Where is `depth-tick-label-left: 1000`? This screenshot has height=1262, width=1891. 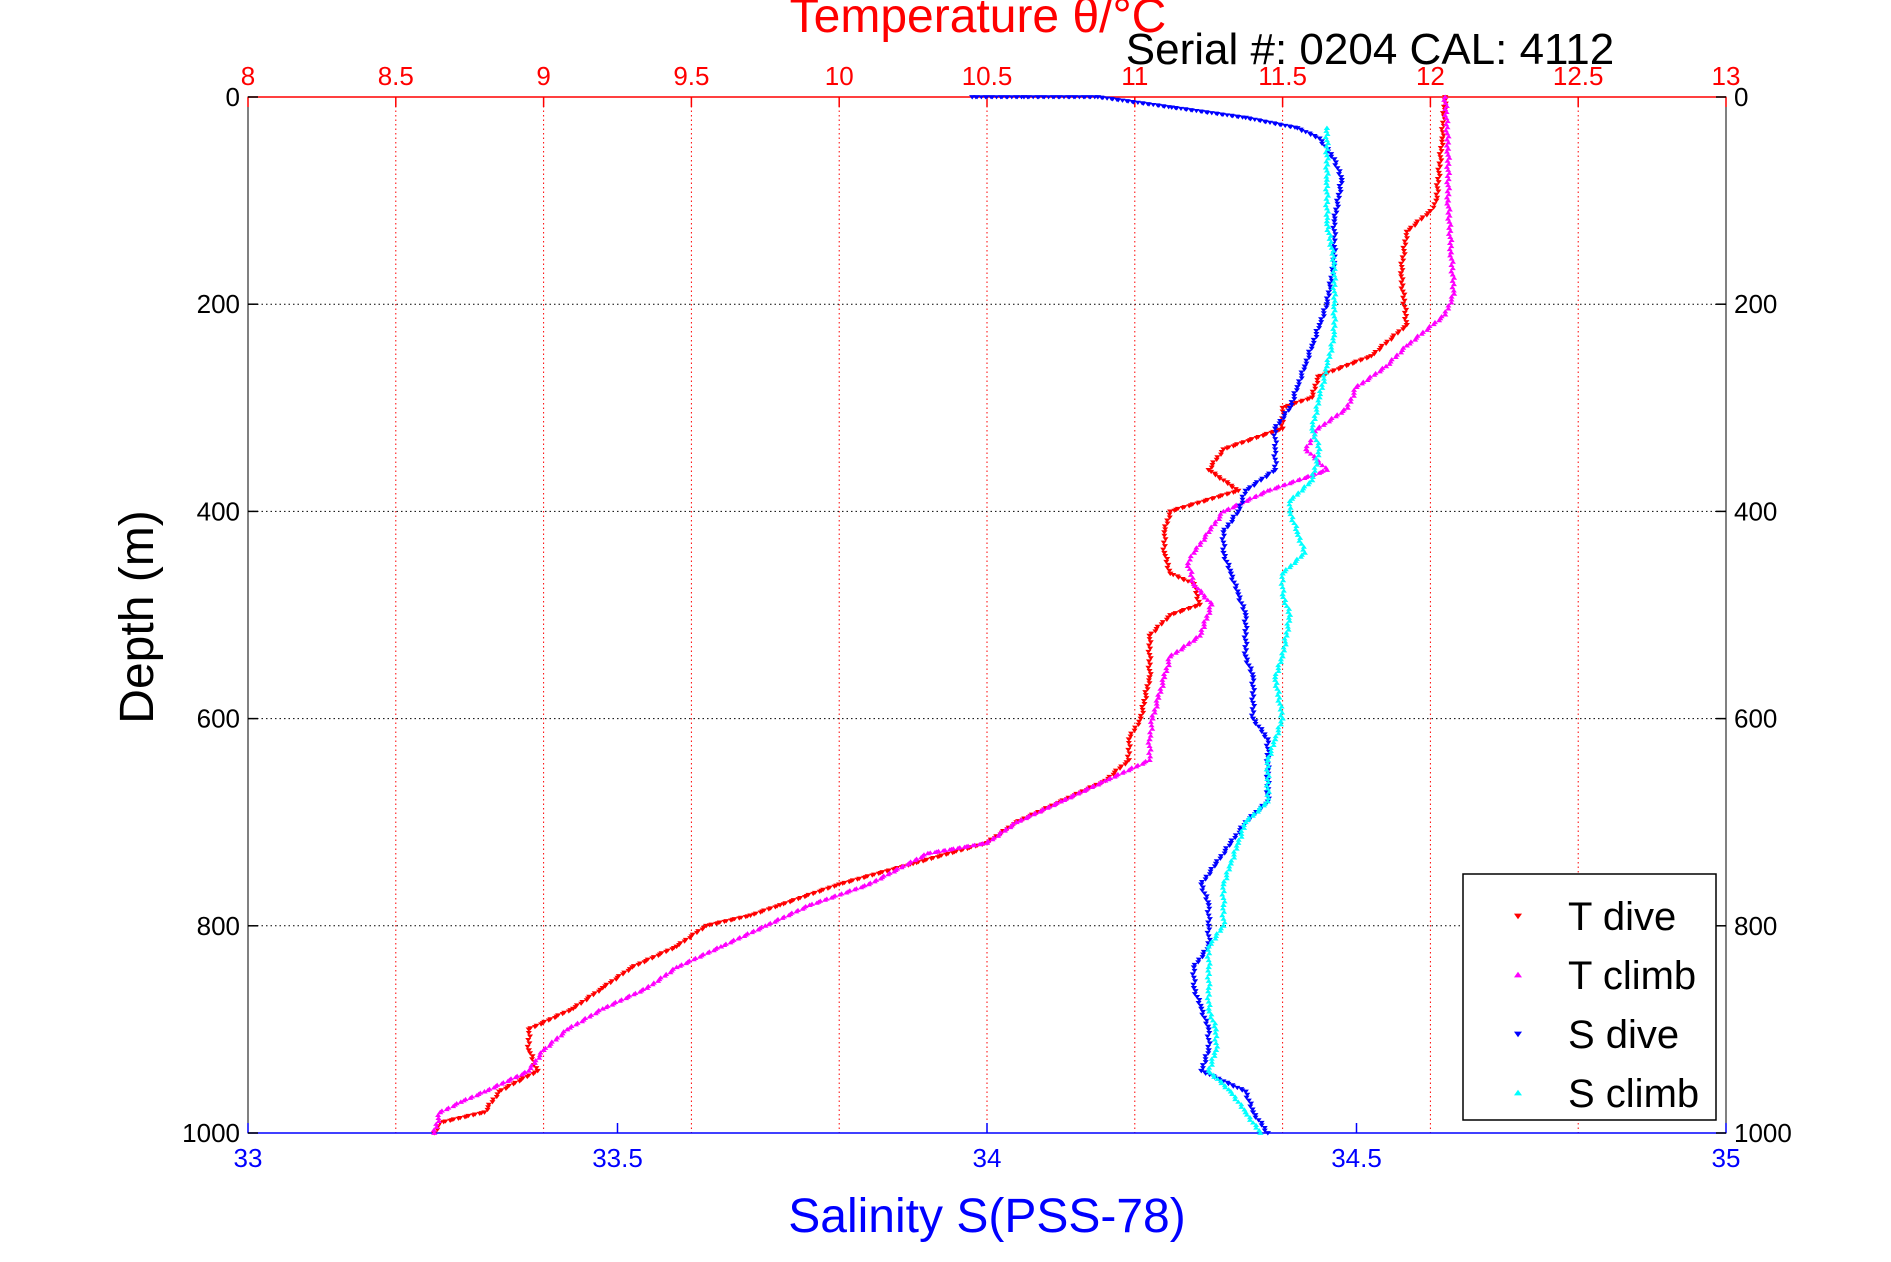
depth-tick-label-left: 1000 is located at coordinates (211, 1133).